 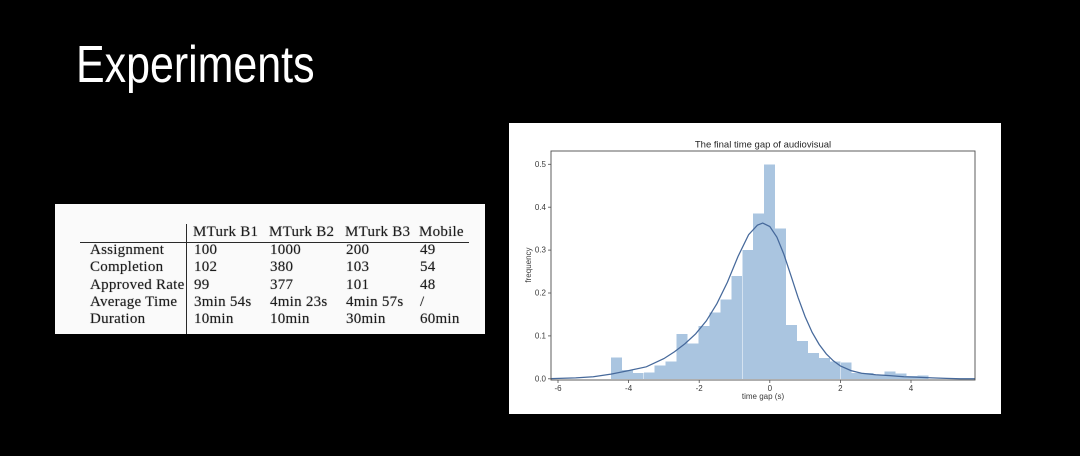 I want to click on svg-text: 0.3, so click(x=541, y=250).